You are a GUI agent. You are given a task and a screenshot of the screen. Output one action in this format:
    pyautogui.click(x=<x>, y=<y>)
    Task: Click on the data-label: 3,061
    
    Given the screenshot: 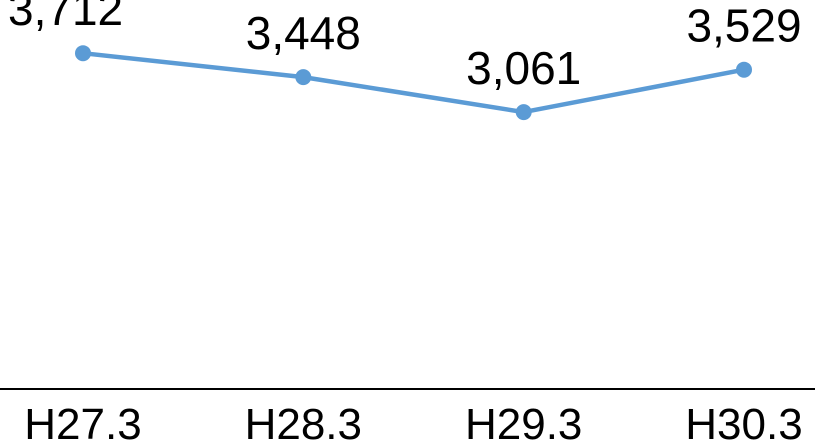 What is the action you would take?
    pyautogui.click(x=523, y=68)
    